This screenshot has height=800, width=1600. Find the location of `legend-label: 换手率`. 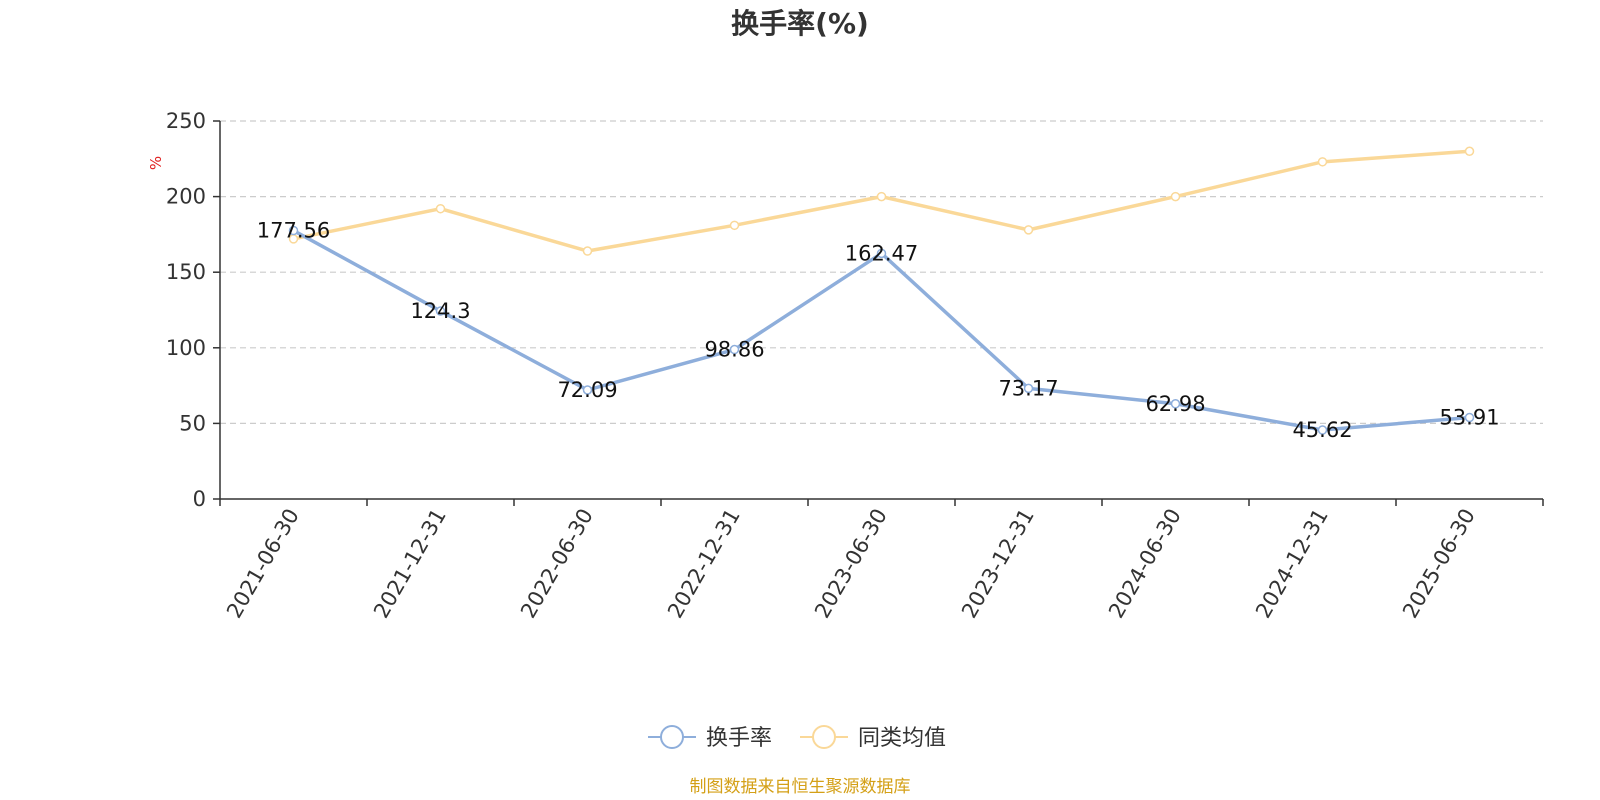

legend-label: 换手率 is located at coordinates (739, 738).